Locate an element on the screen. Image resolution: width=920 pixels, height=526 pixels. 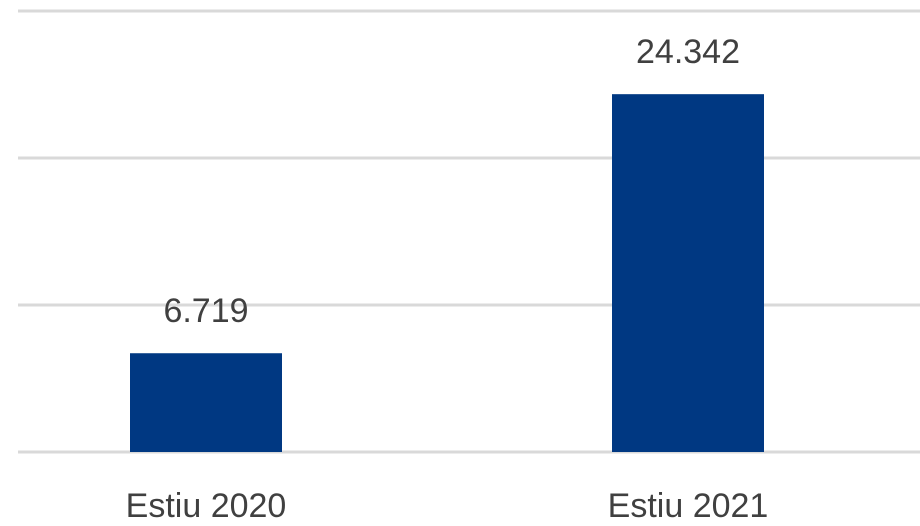
data-label: 6.719 is located at coordinates (205, 311).